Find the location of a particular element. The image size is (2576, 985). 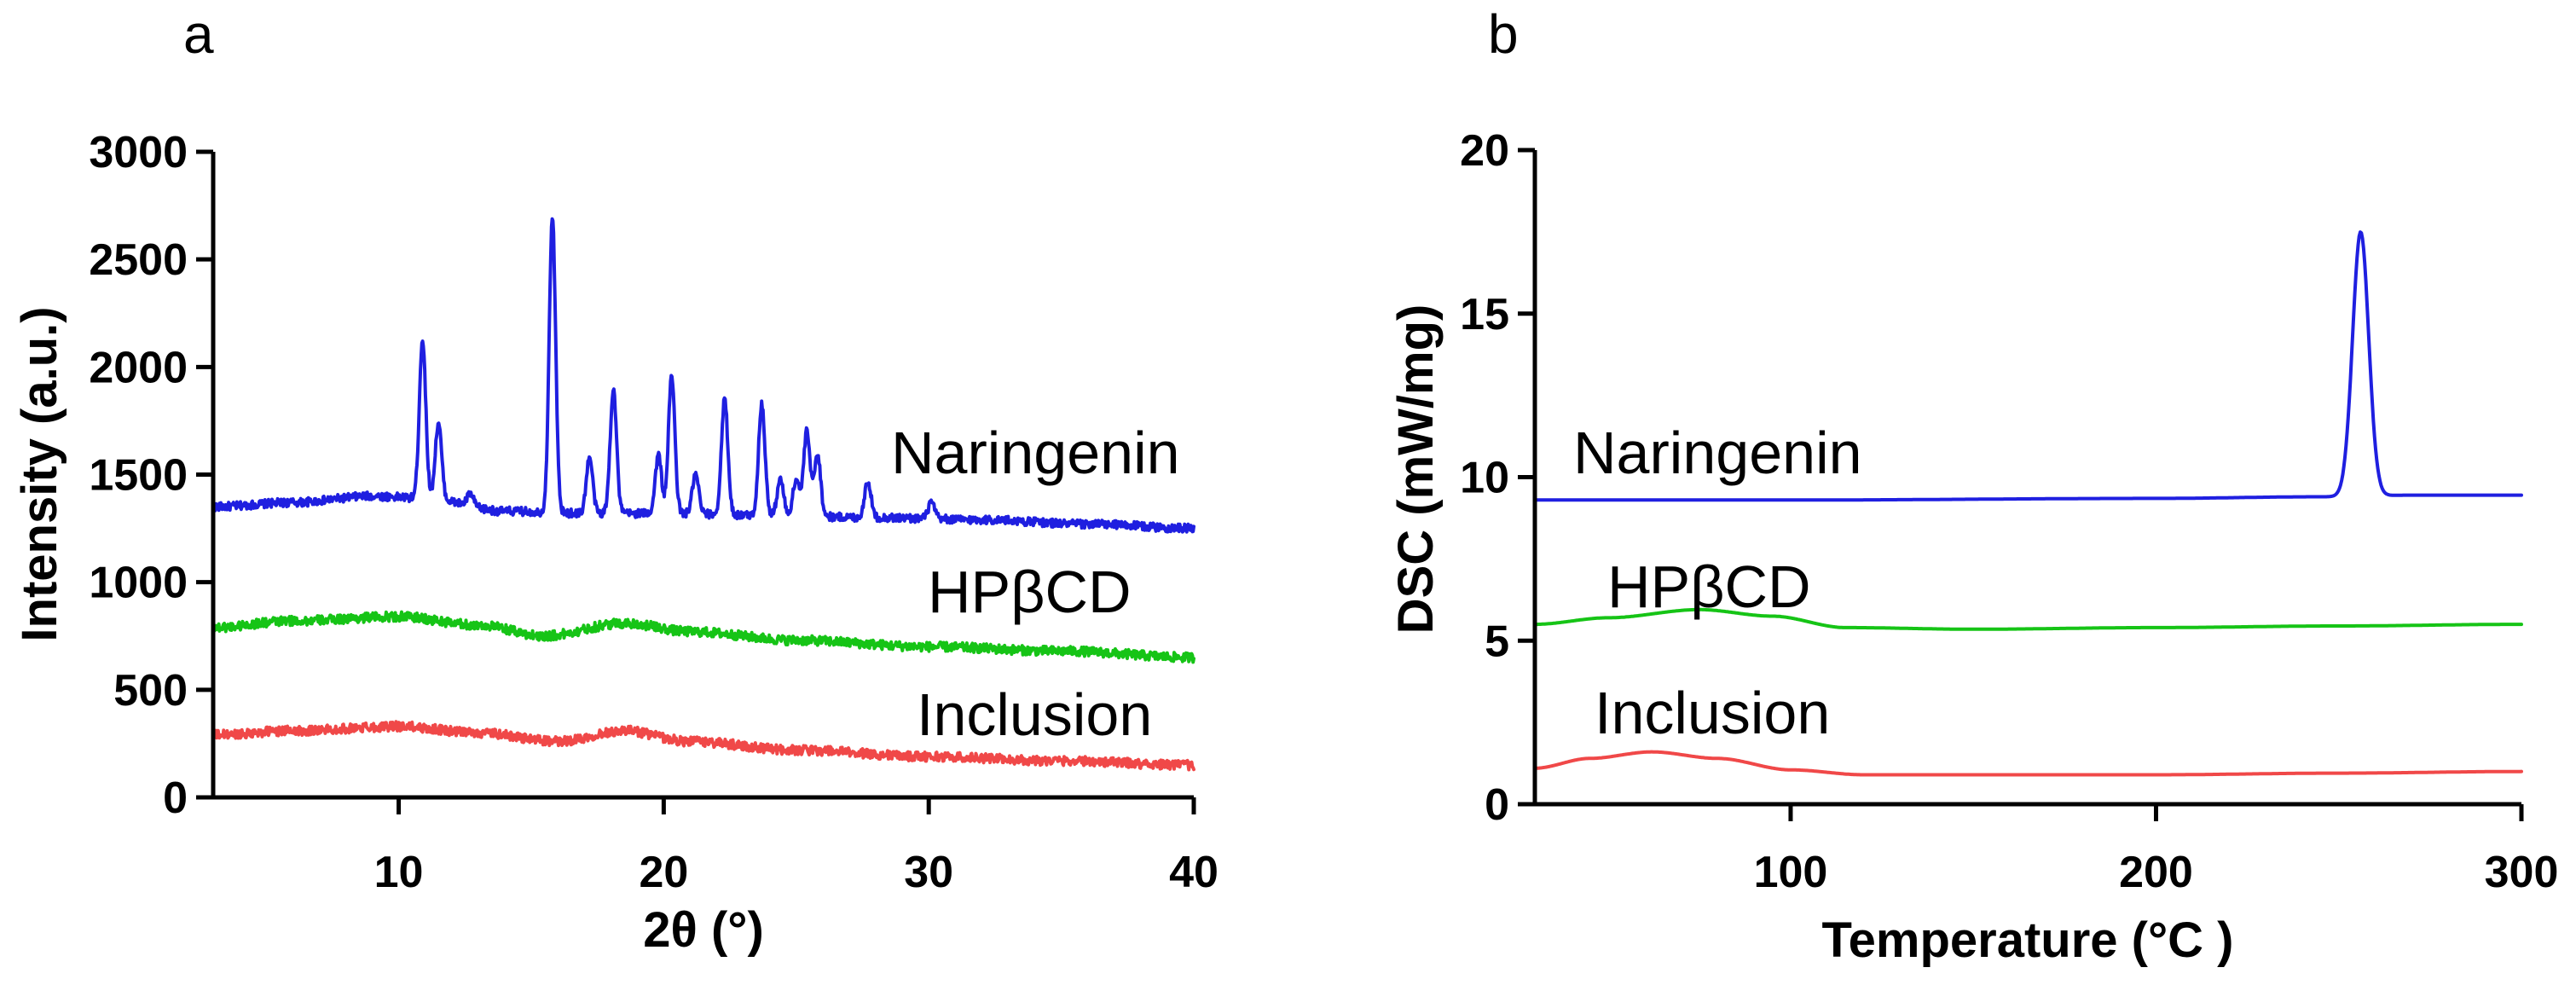

dsc-series-inclusion is located at coordinates (2028, 764).